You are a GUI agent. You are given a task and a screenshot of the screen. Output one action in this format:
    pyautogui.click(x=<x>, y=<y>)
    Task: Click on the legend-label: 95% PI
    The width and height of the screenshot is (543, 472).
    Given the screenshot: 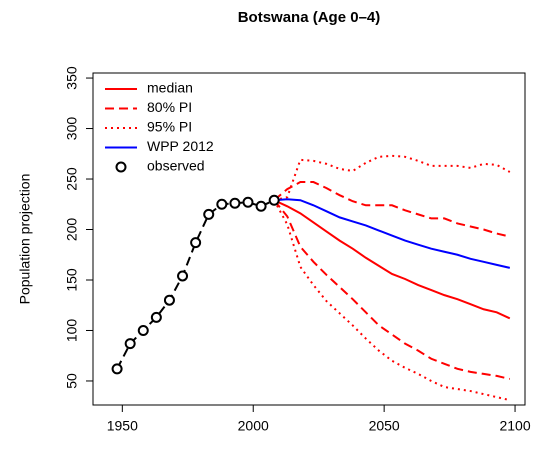 What is the action you would take?
    pyautogui.click(x=169, y=127)
    